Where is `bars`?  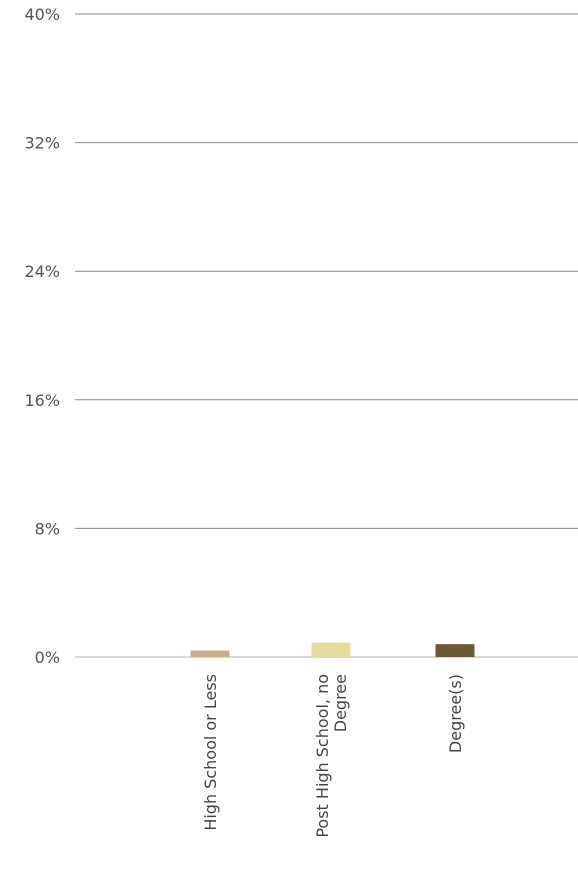 bars is located at coordinates (332, 649).